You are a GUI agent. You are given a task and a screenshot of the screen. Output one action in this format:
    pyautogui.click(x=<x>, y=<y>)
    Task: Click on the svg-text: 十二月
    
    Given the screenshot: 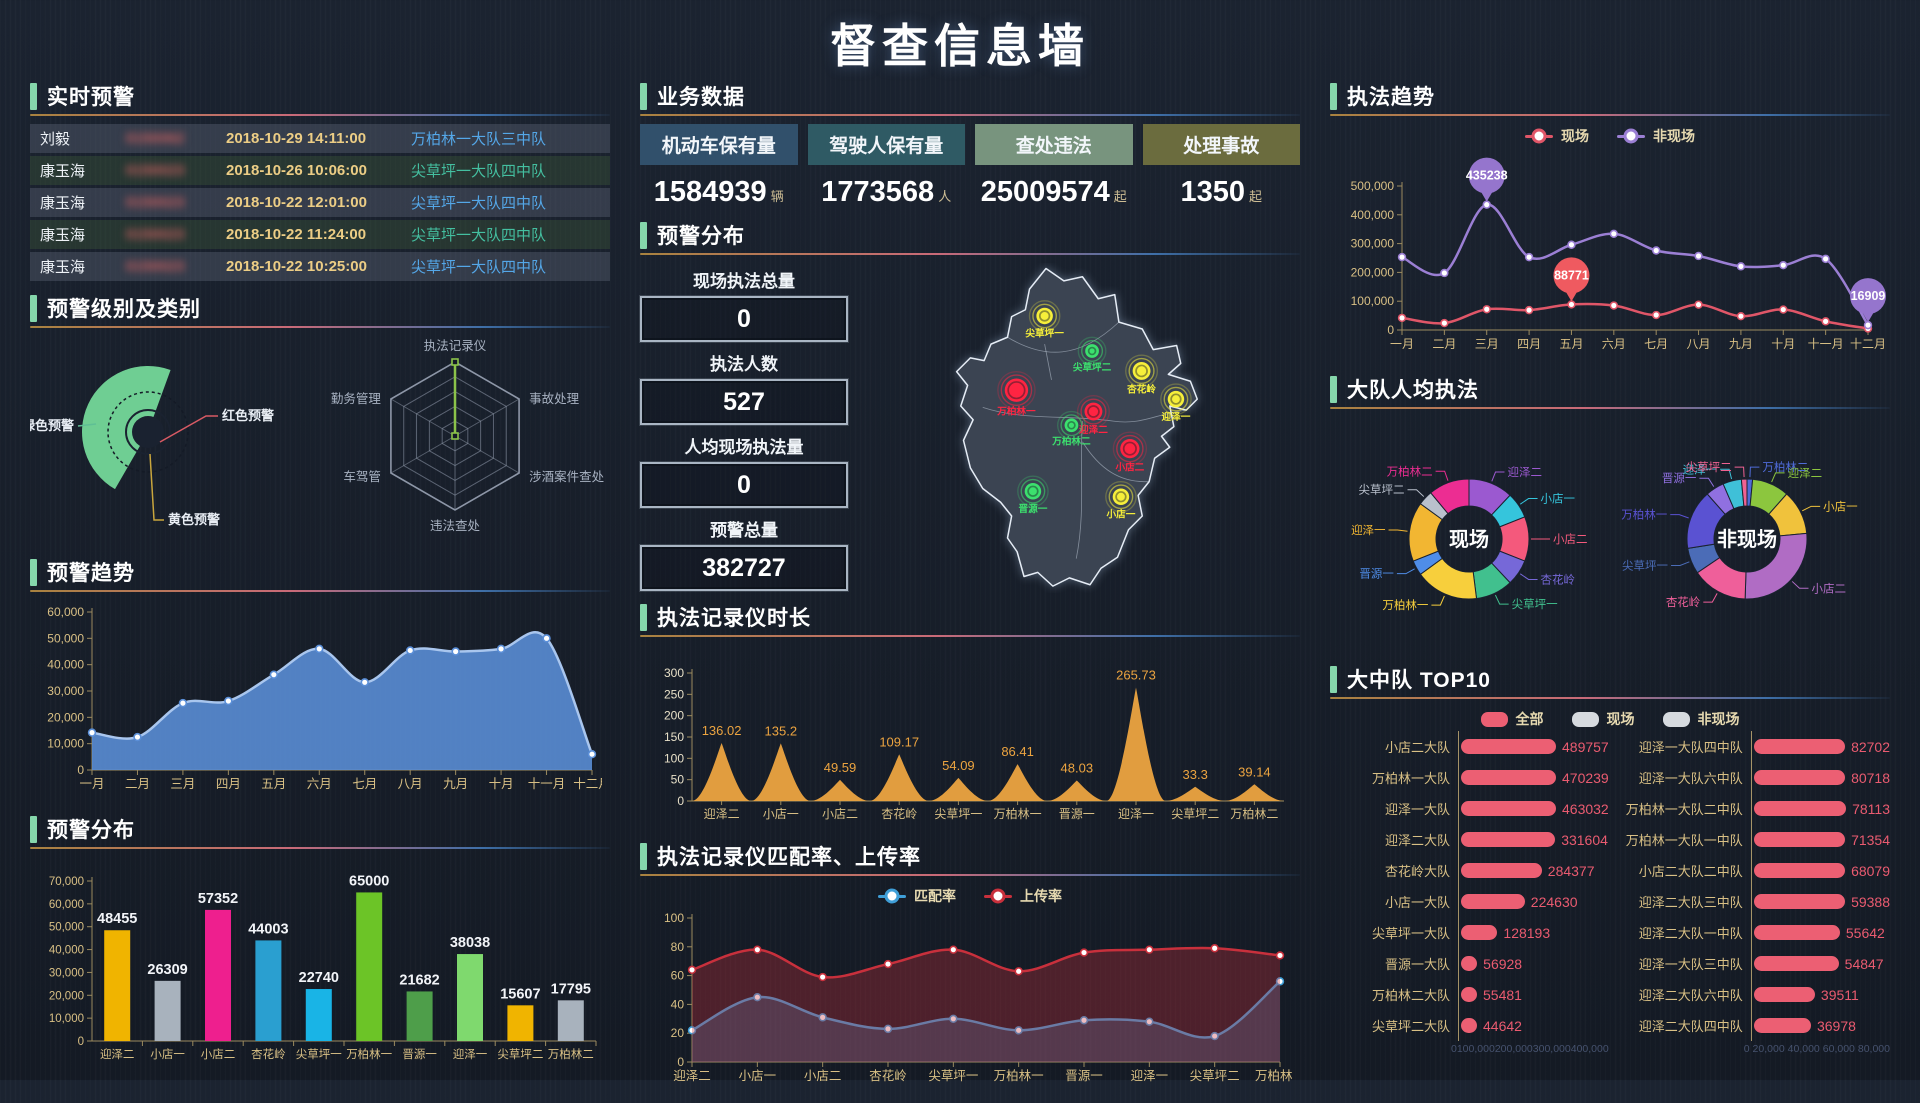 What is the action you would take?
    pyautogui.click(x=587, y=784)
    